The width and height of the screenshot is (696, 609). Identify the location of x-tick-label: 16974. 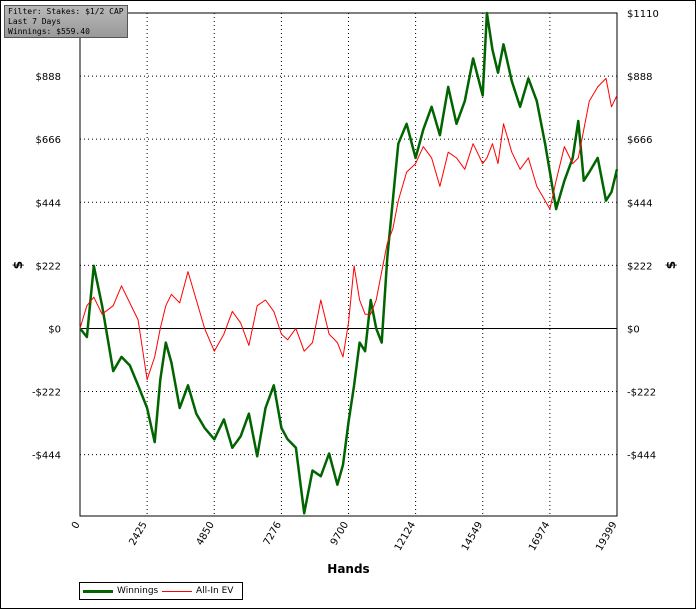
(539, 536).